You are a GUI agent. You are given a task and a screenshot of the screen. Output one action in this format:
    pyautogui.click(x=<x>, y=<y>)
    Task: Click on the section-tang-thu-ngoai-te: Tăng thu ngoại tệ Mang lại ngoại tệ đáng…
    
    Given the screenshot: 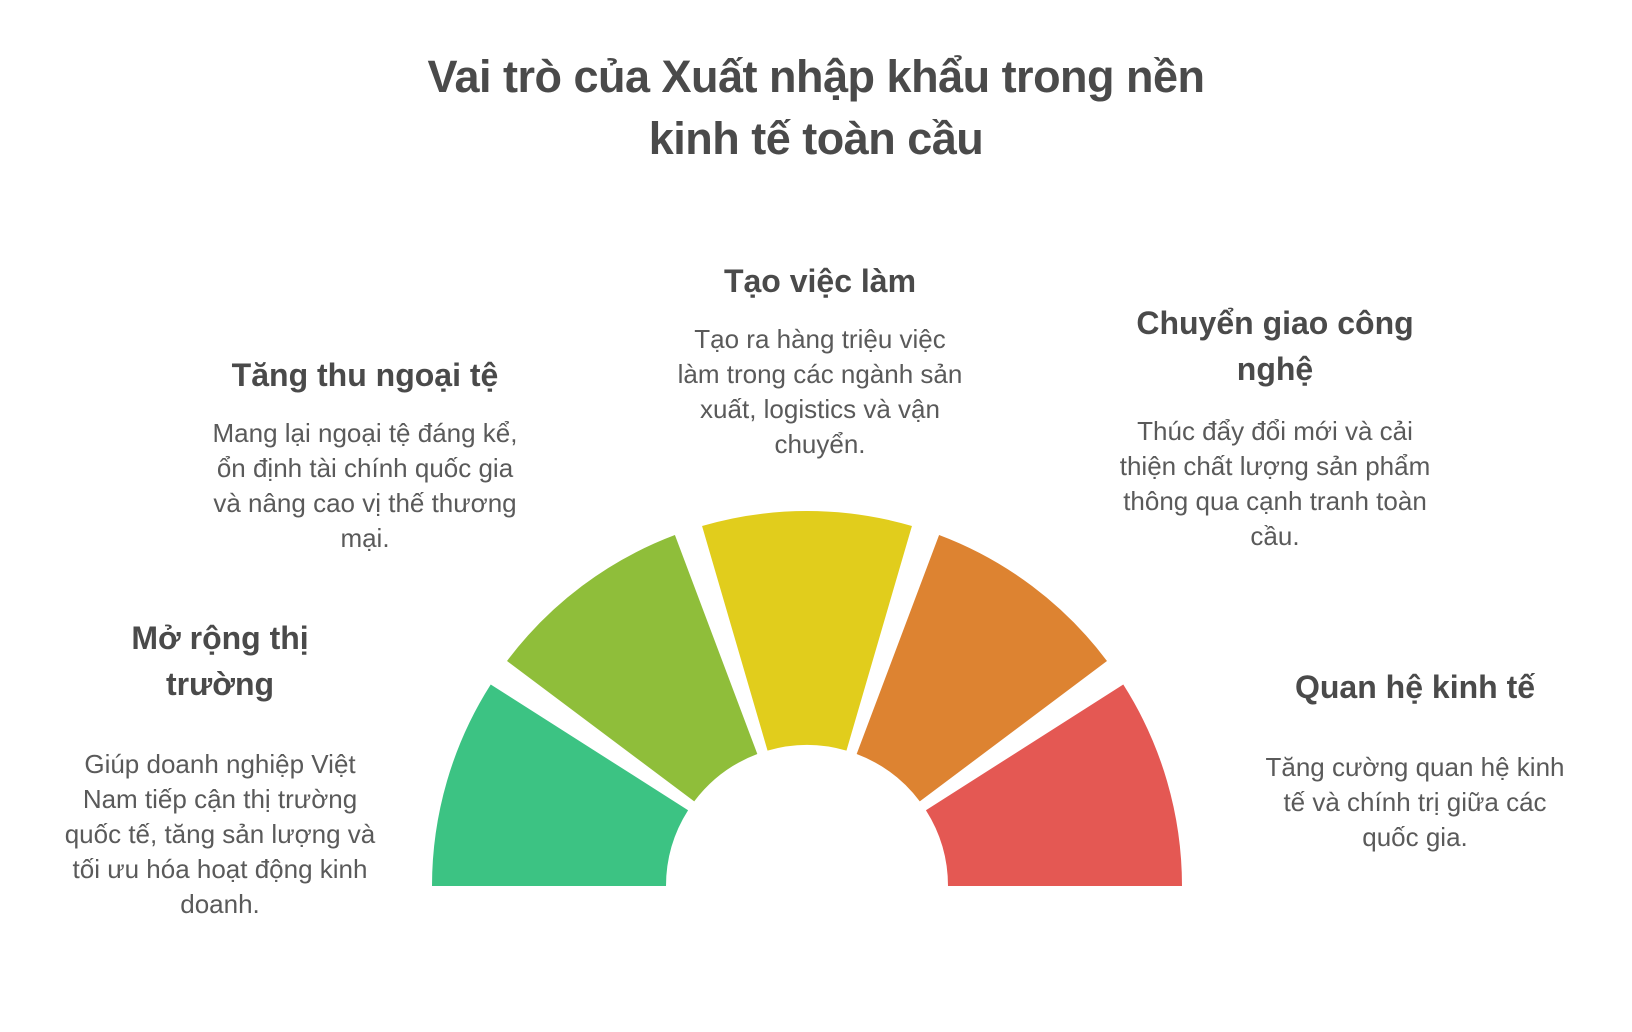 What is the action you would take?
    pyautogui.click(x=365, y=454)
    